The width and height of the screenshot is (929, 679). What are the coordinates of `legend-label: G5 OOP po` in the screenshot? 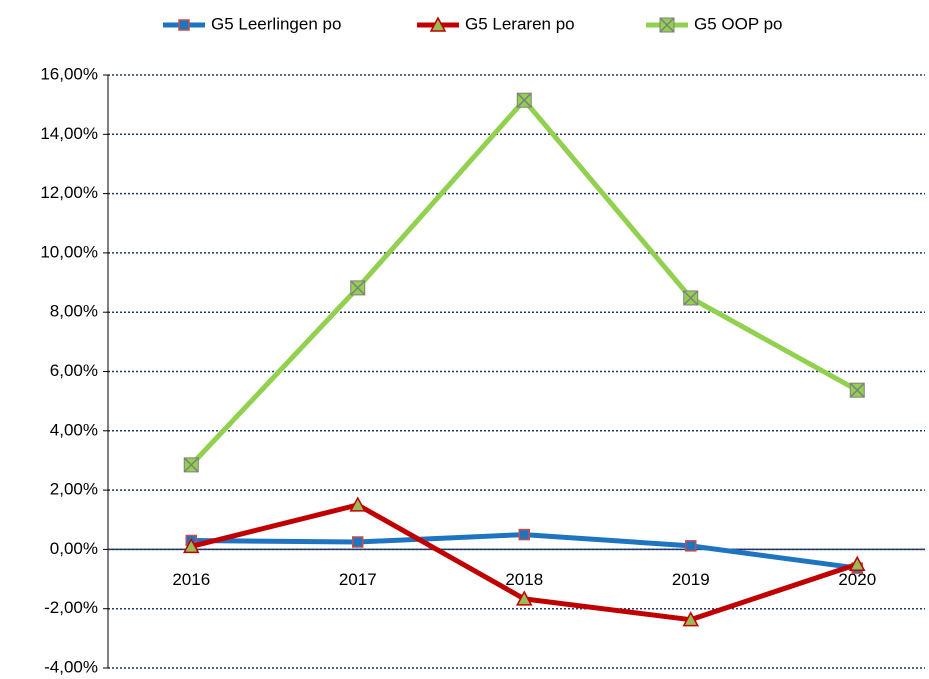 It's located at (738, 23).